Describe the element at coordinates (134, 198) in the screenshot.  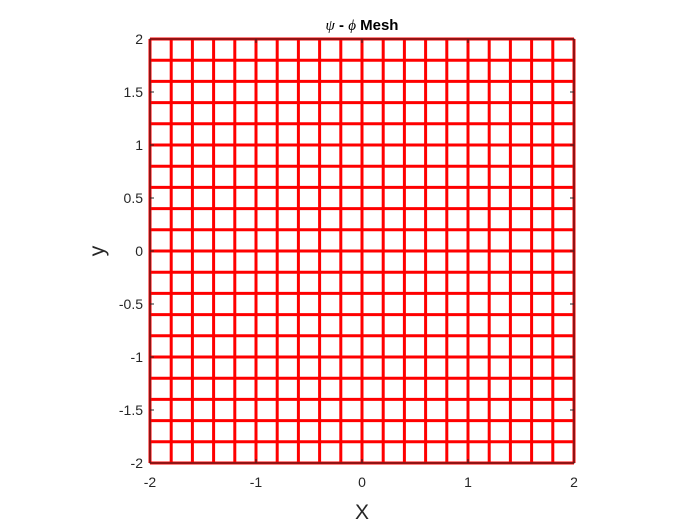
I see `y-tick-label: 0.5` at that location.